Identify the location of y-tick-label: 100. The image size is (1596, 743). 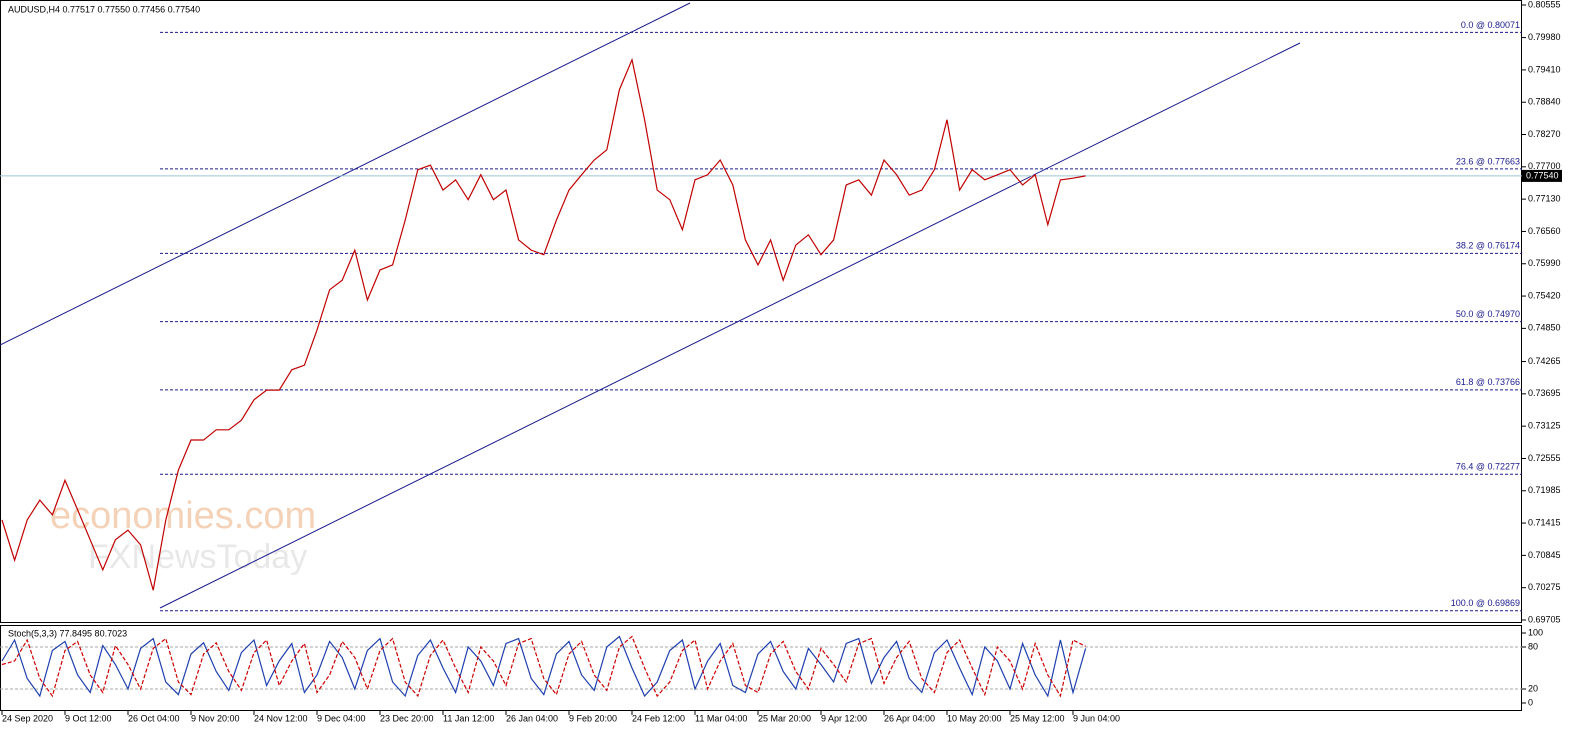
(1535, 632).